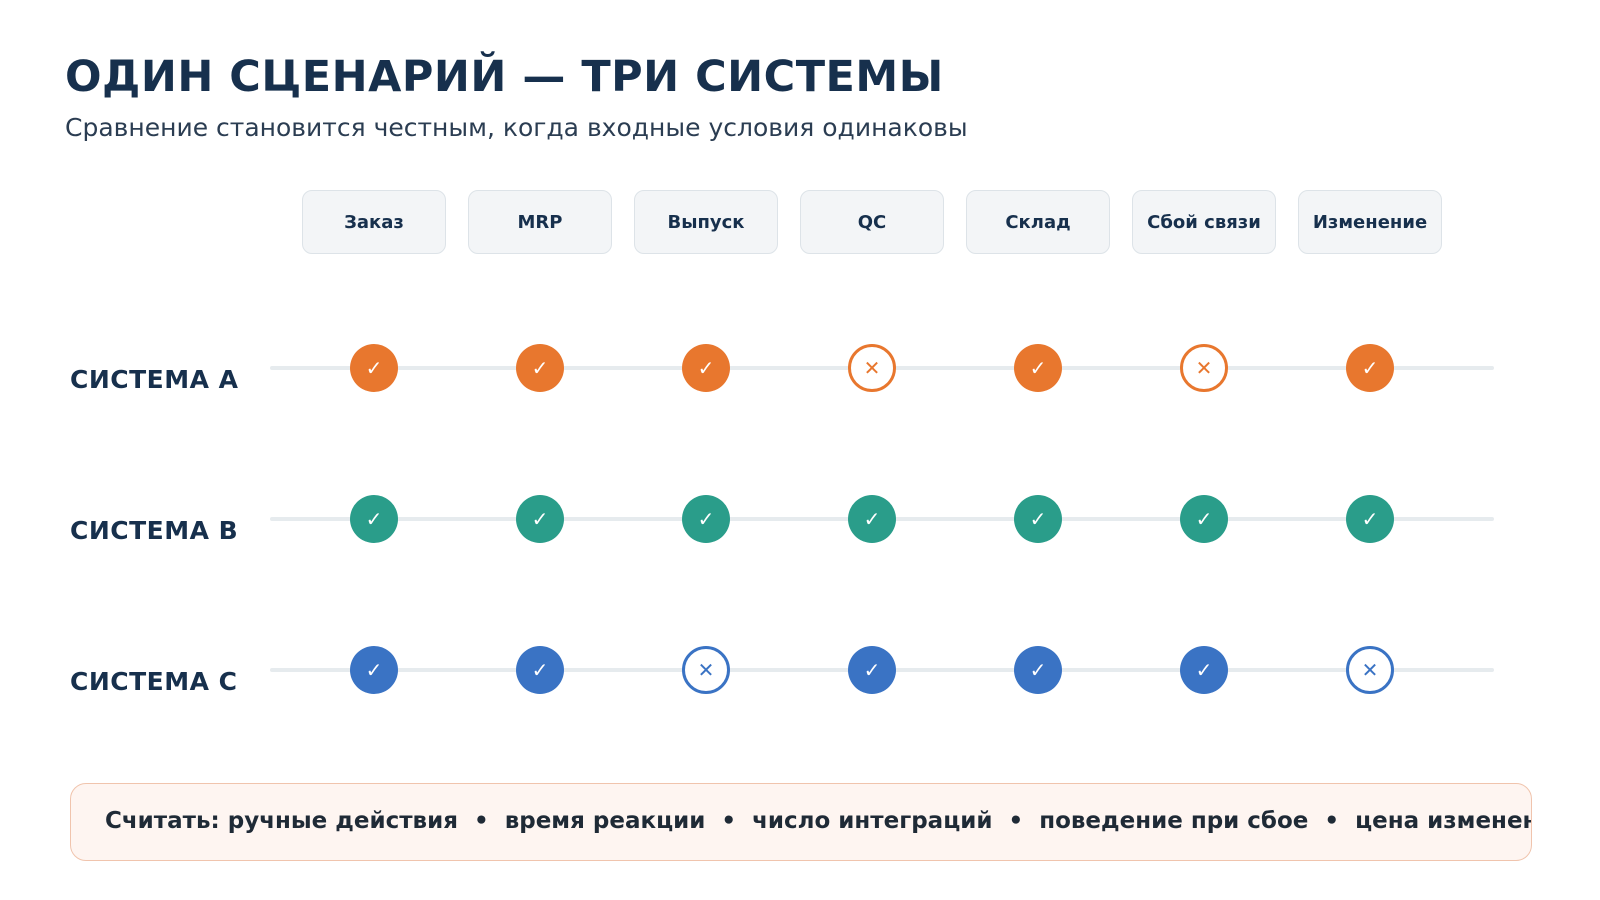 Image resolution: width=1600 pixels, height=900 pixels. What do you see at coordinates (1204, 222) in the screenshot?
I see `stage-header: Сбой связи` at bounding box center [1204, 222].